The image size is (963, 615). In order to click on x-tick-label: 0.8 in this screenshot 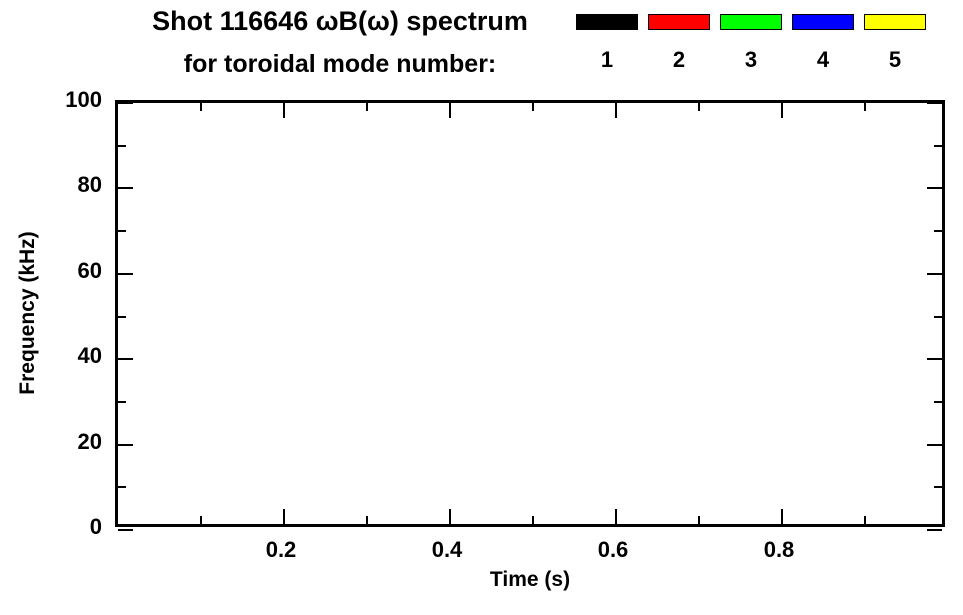, I will do `click(779, 549)`.